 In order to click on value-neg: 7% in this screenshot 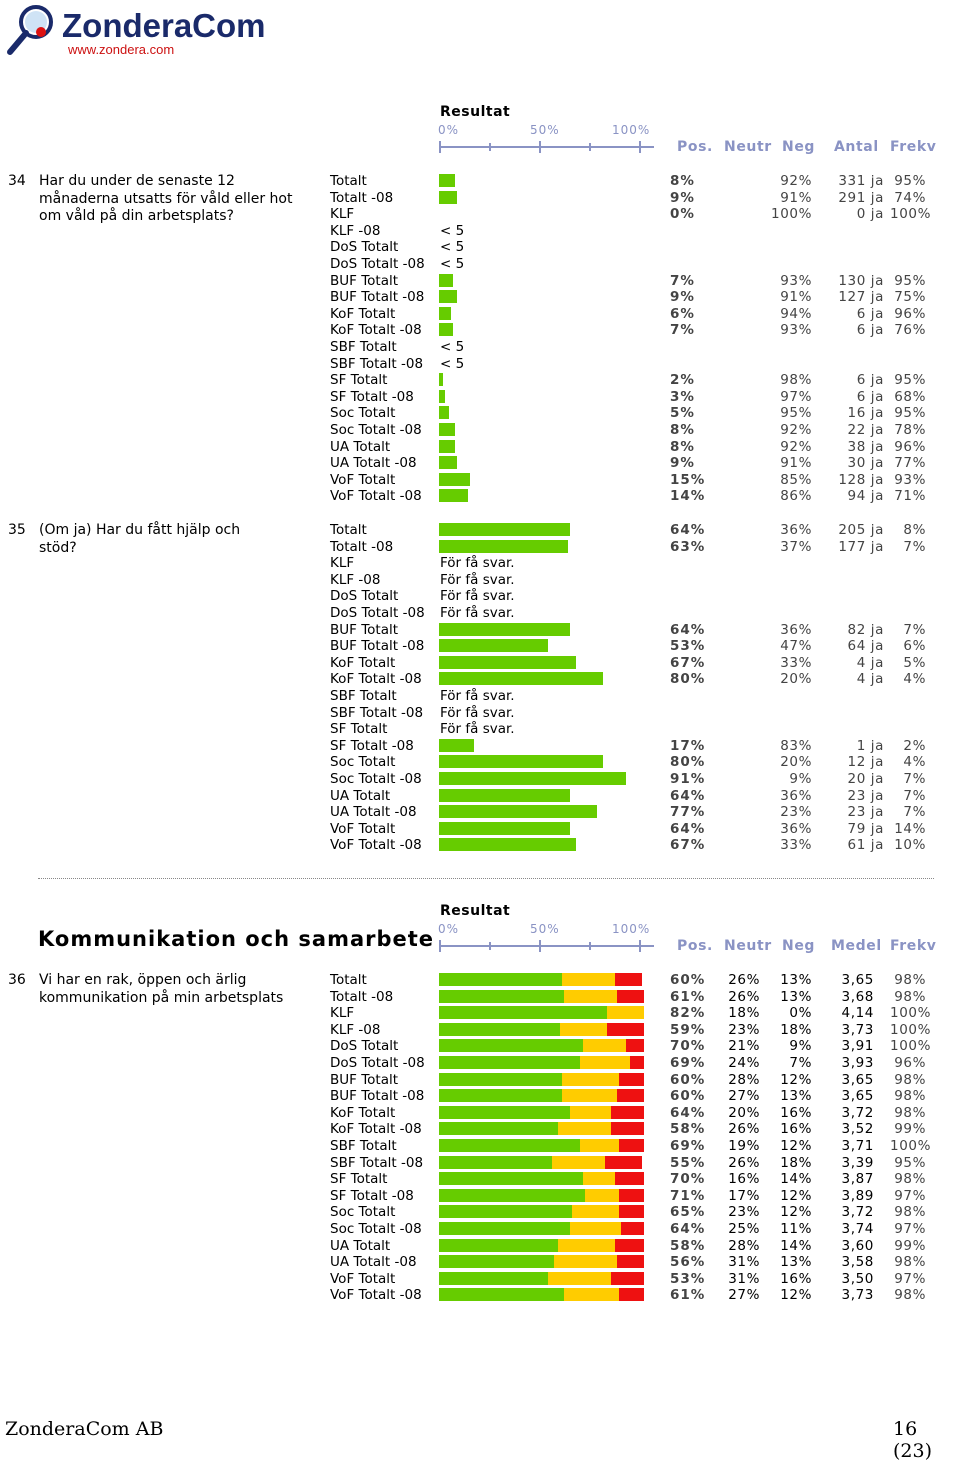, I will do `click(800, 1063)`.